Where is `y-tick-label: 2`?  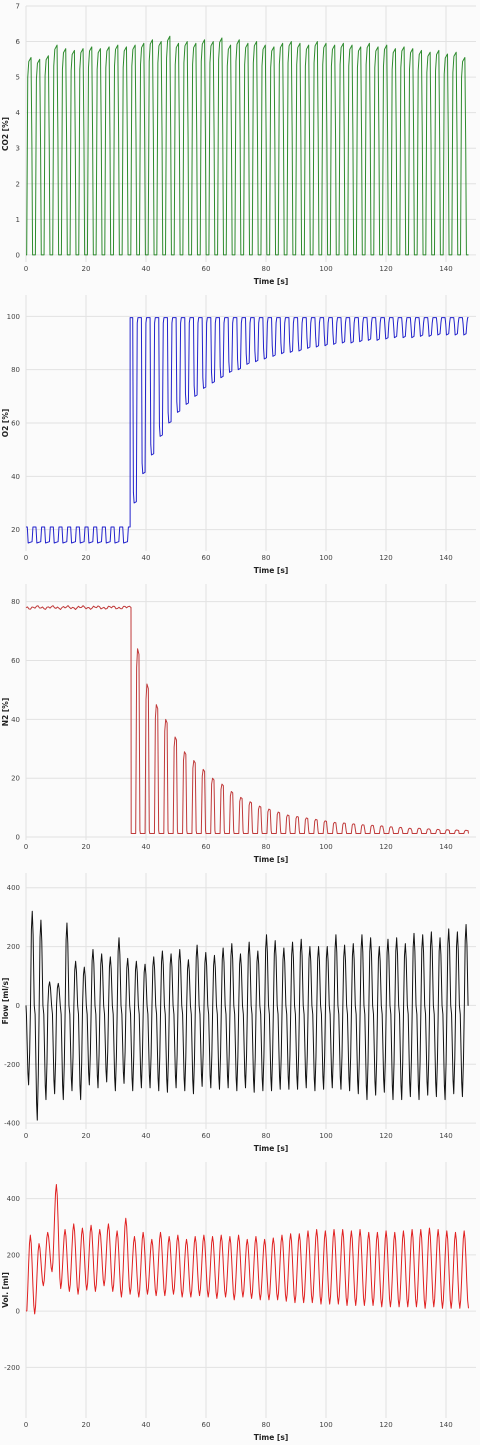 y-tick-label: 2 is located at coordinates (18, 184).